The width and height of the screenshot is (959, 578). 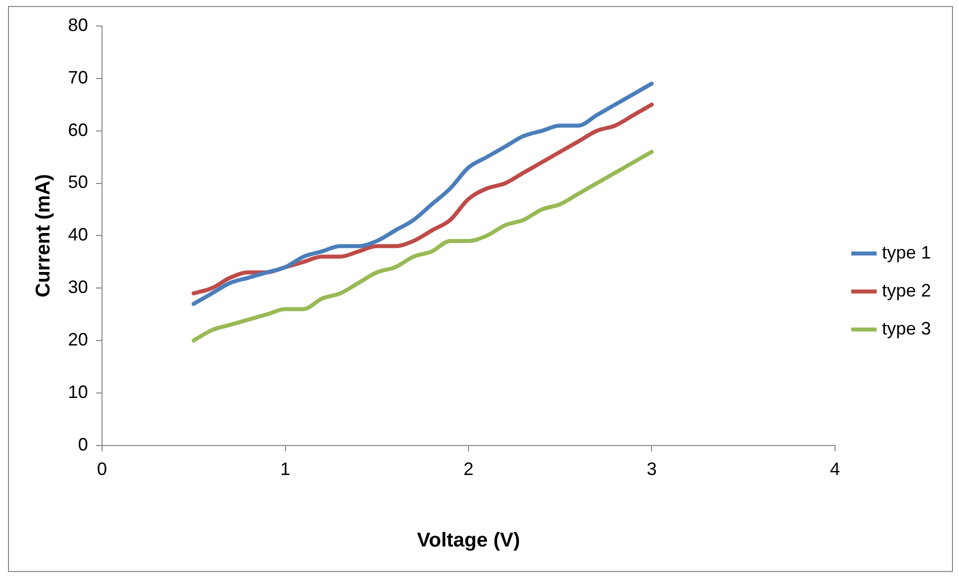 What do you see at coordinates (907, 252) in the screenshot?
I see `legend-label: type 1` at bounding box center [907, 252].